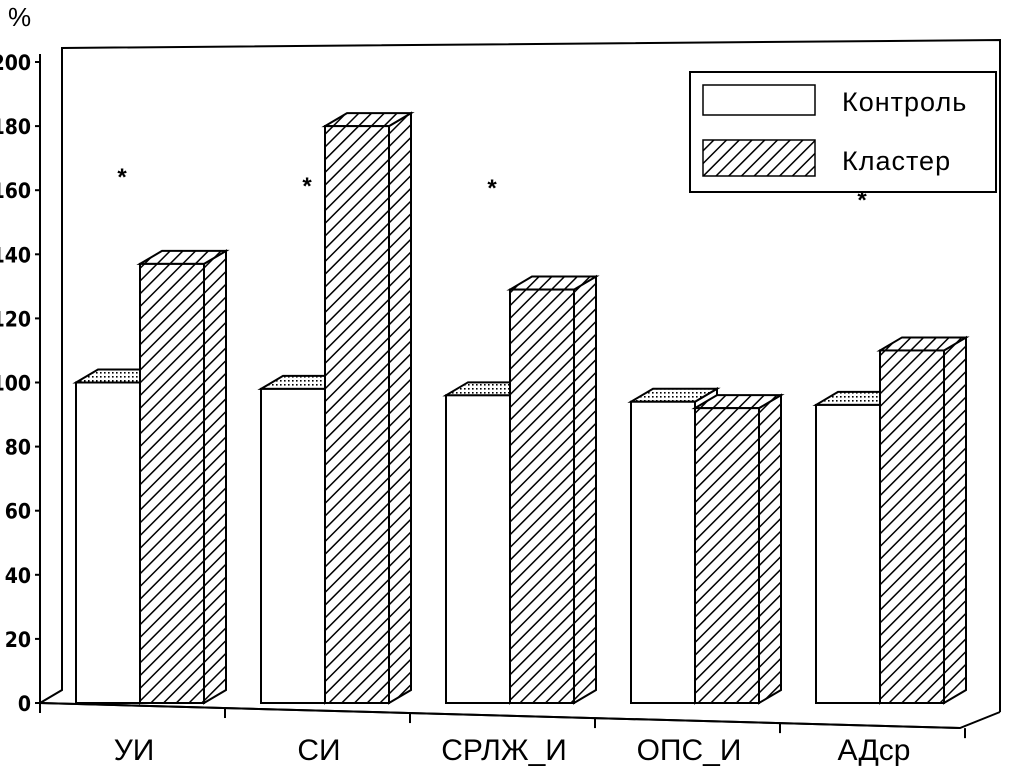  What do you see at coordinates (134, 750) in the screenshot?
I see `x-tick-label: УИ` at bounding box center [134, 750].